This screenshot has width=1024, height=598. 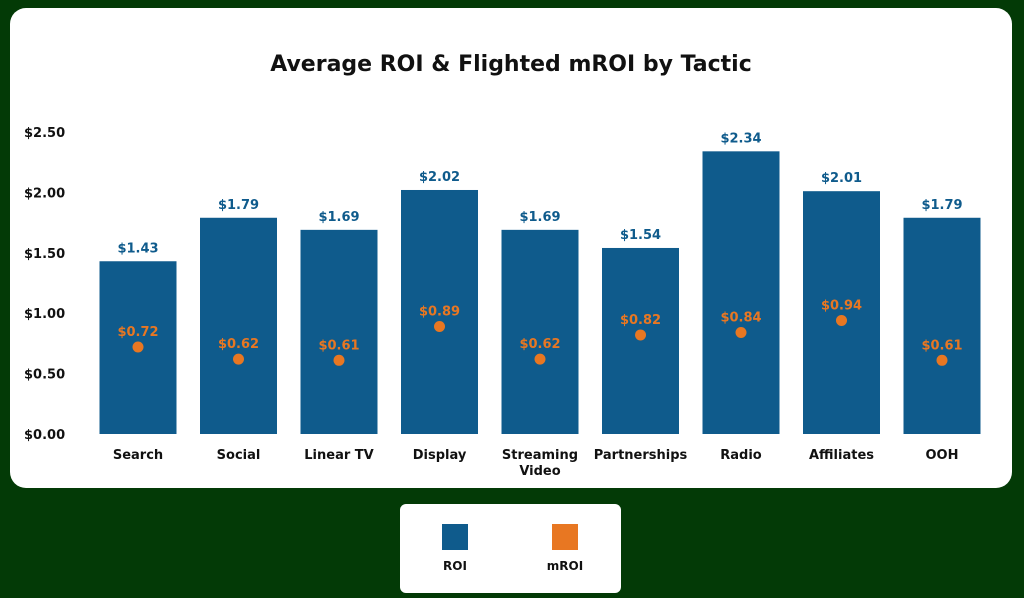 What do you see at coordinates (137, 332) in the screenshot?
I see `mroi-value-label: $0.72` at bounding box center [137, 332].